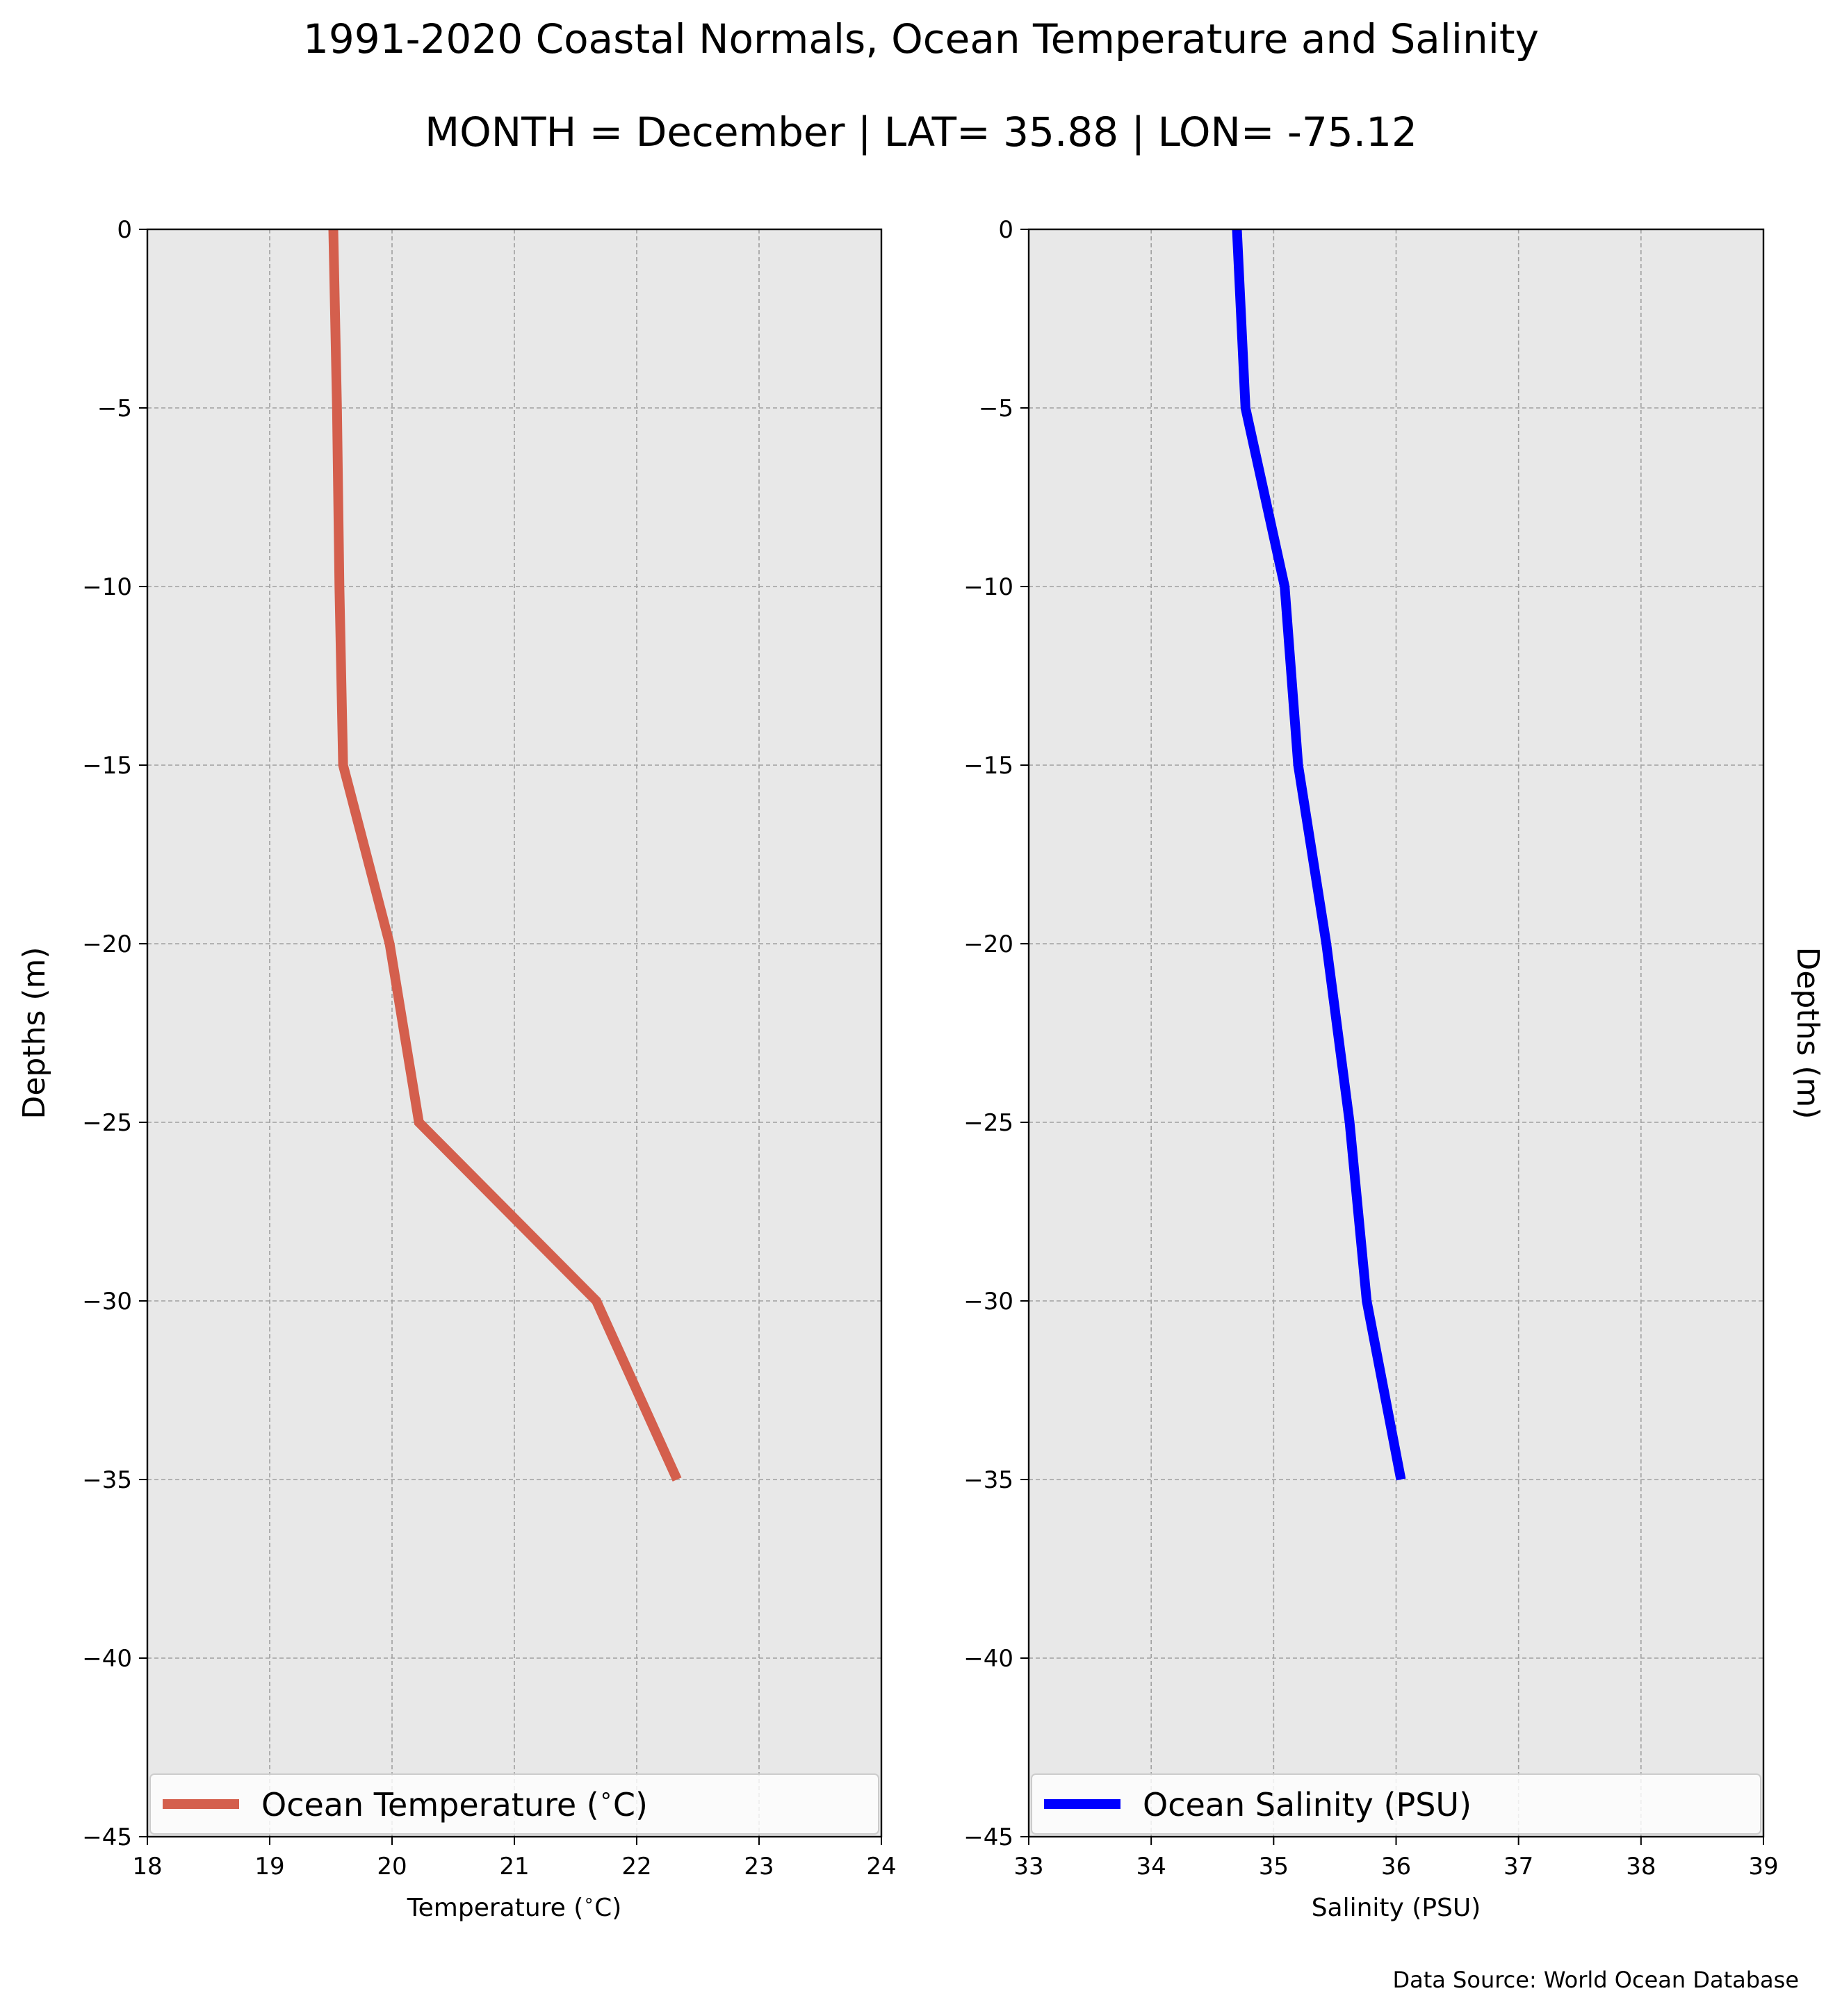  I want to click on x-tick-label: 35, so click(1274, 1867).